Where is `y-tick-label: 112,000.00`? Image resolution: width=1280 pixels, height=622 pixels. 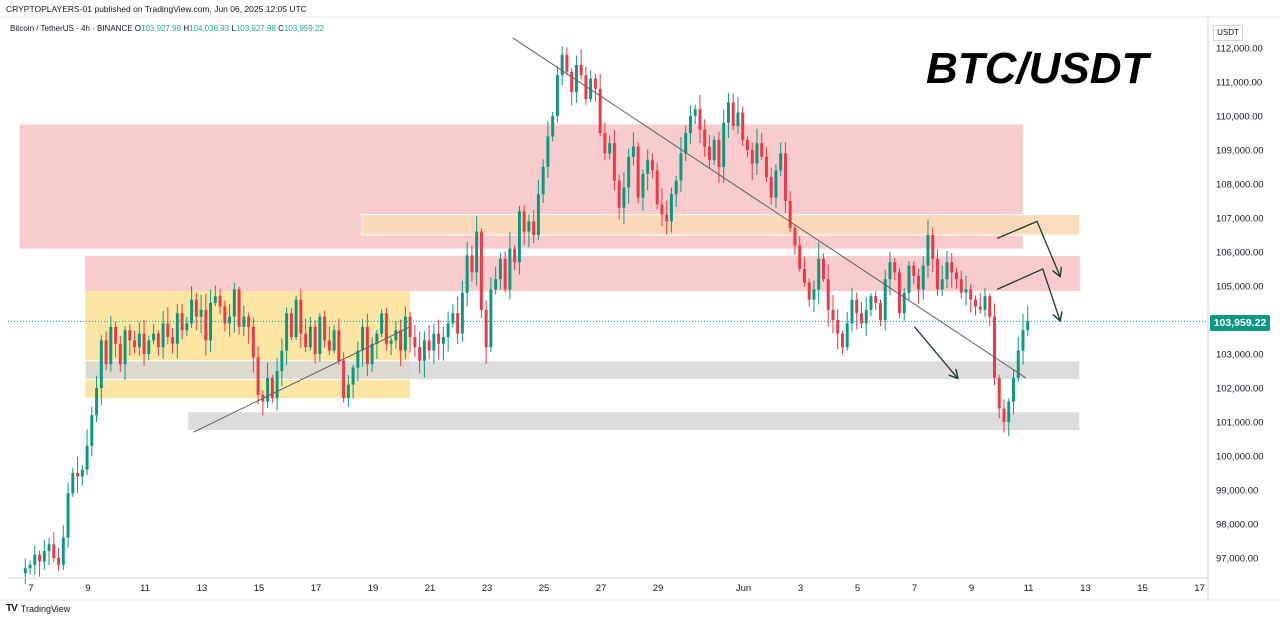
y-tick-label: 112,000.00 is located at coordinates (1239, 49).